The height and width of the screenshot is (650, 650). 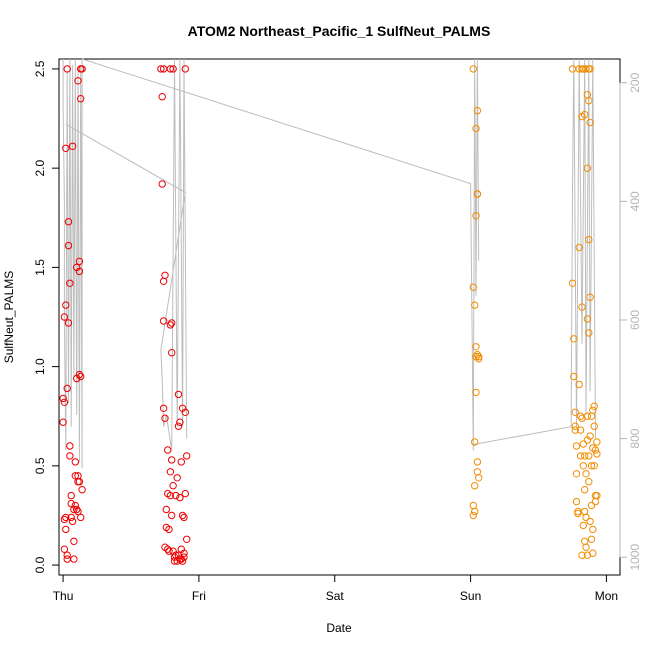 What do you see at coordinates (40, 465) in the screenshot?
I see `y-tick-label: 0.5` at bounding box center [40, 465].